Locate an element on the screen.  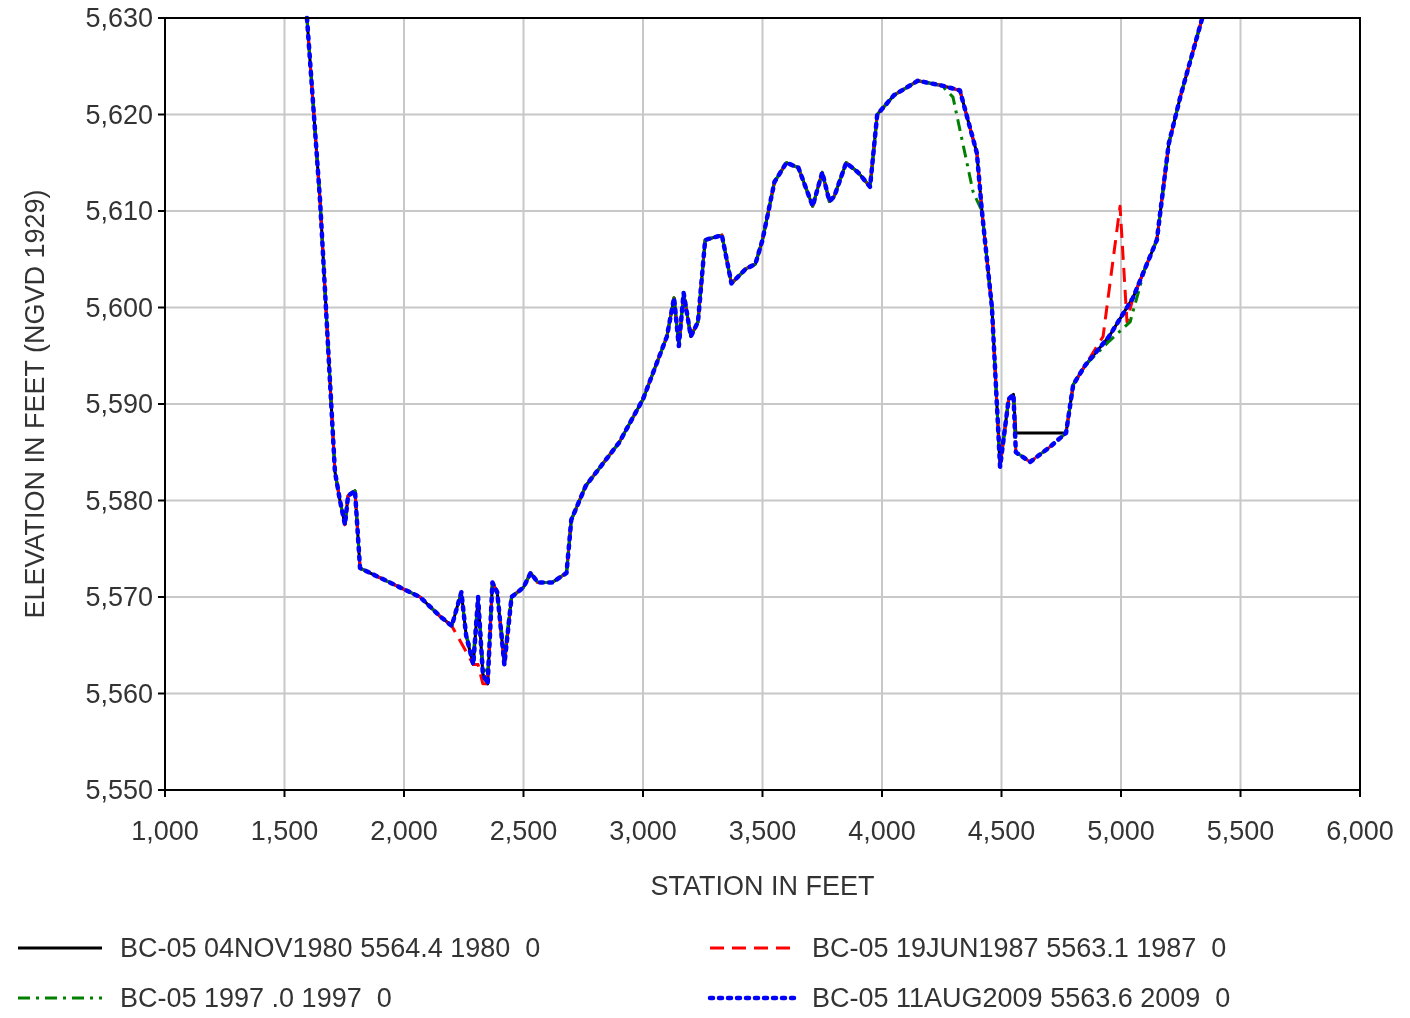
y-tick-label: 5,570 is located at coordinates (119, 597).